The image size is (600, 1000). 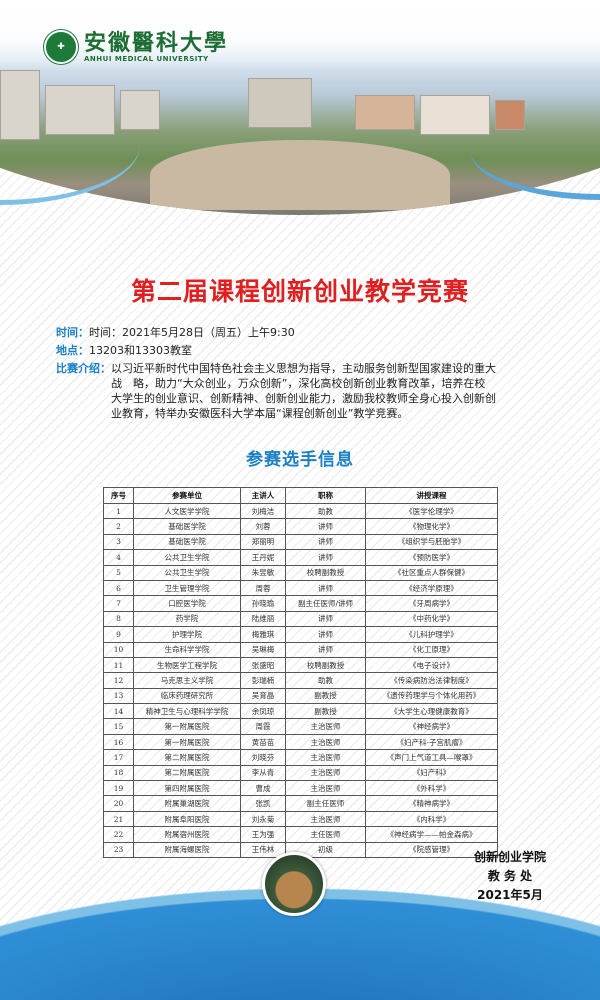 I want to click on table-cell: 王伟林, so click(x=263, y=849).